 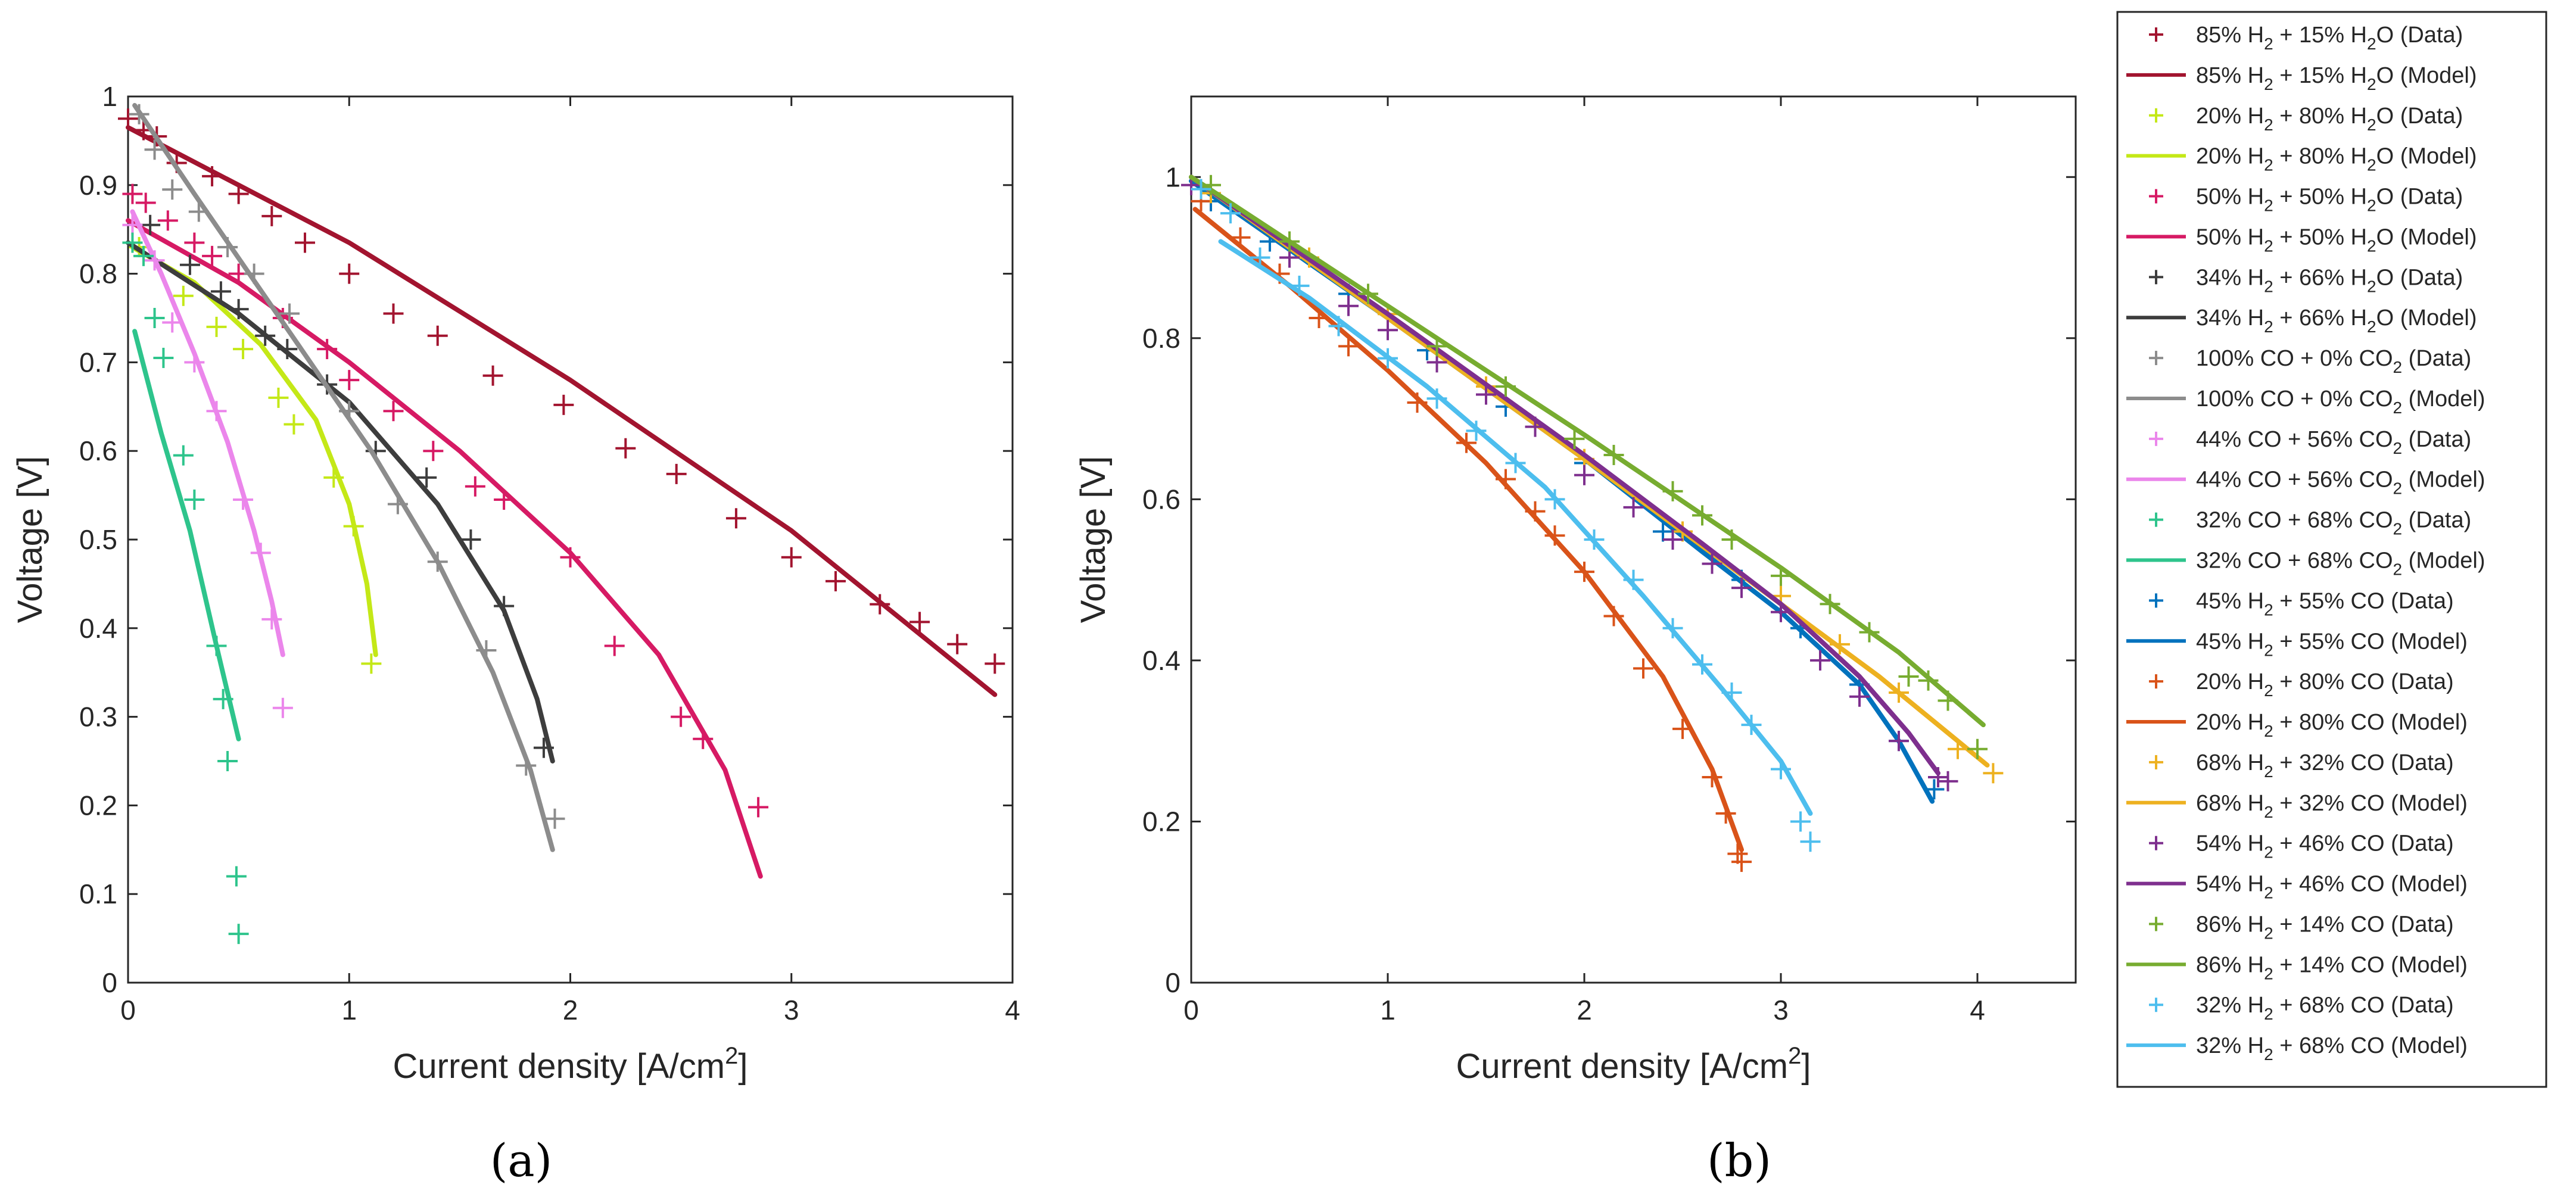 What do you see at coordinates (349, 1010) in the screenshot?
I see `x-tick-label: 1` at bounding box center [349, 1010].